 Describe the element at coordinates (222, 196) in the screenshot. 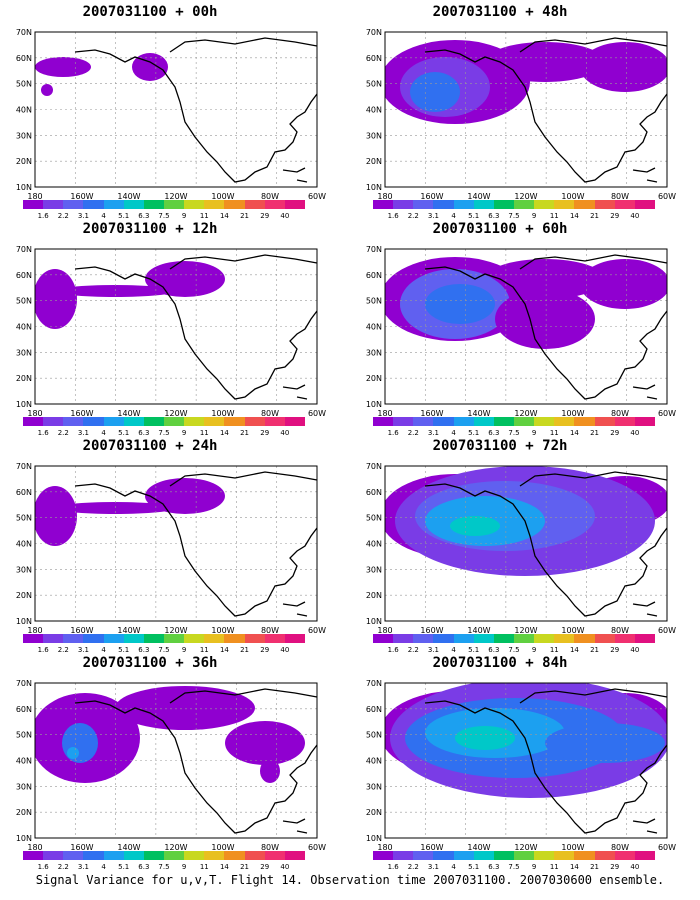

I see `lon-tick-label: 100W` at that location.